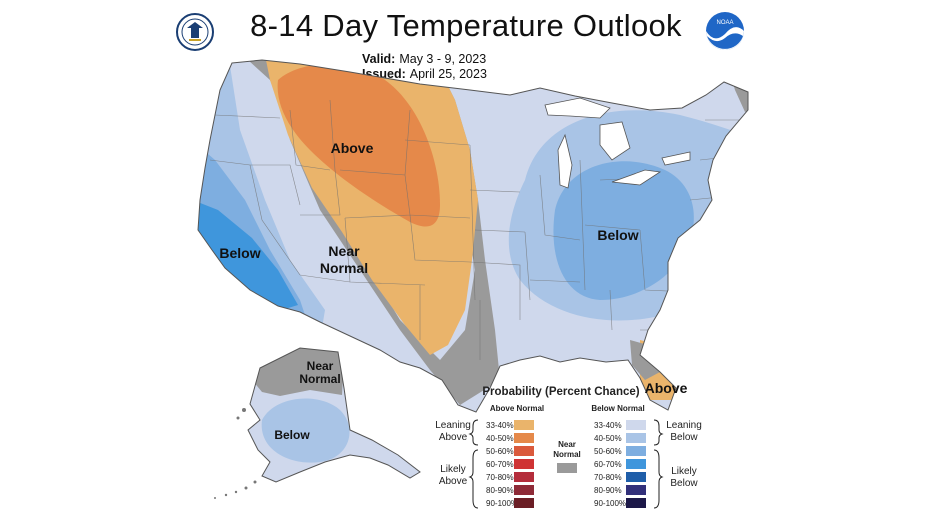  I want to click on label-above-west: Above, so click(352, 148).